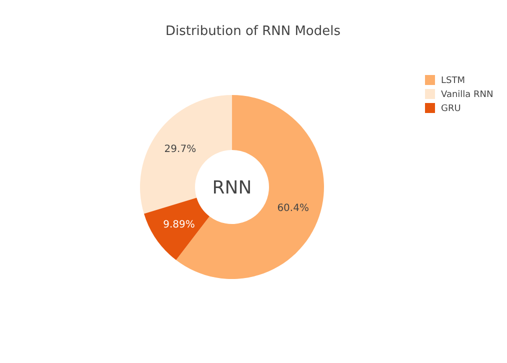 Image resolution: width=507 pixels, height=363 pixels. Describe the element at coordinates (253, 31) in the screenshot. I see `chart-title: Distribution of RNN Models` at that location.